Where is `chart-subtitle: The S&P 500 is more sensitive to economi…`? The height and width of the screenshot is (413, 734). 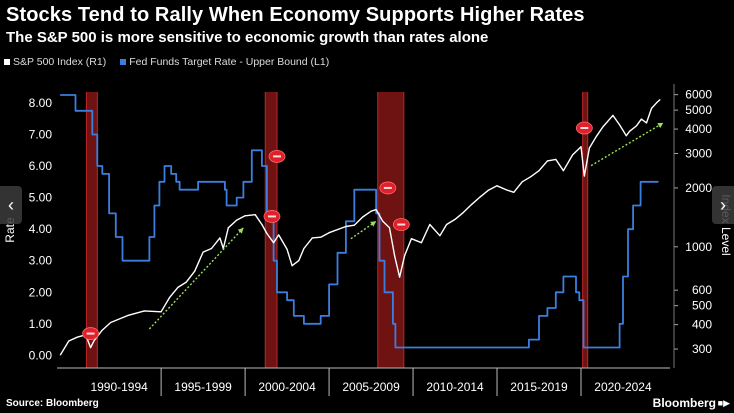 chart-subtitle: The S&P 500 is more sensitive to economi… is located at coordinates (247, 37).